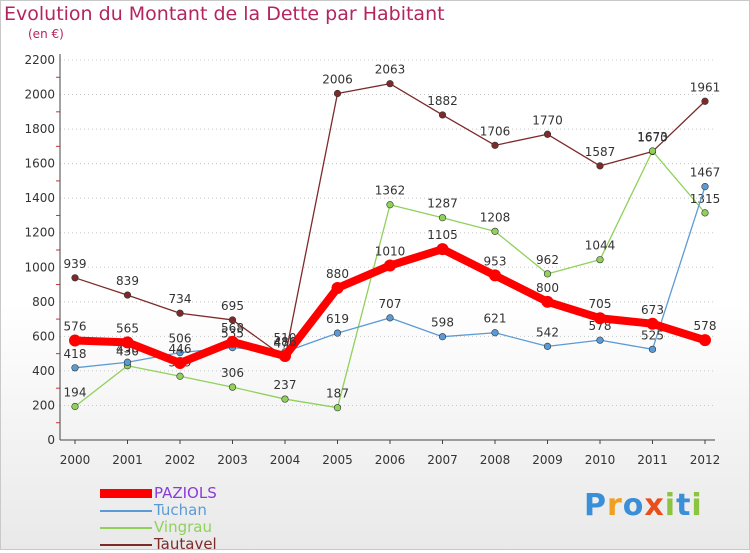  What do you see at coordinates (337, 274) in the screenshot?
I see `data-label: 880` at bounding box center [337, 274].